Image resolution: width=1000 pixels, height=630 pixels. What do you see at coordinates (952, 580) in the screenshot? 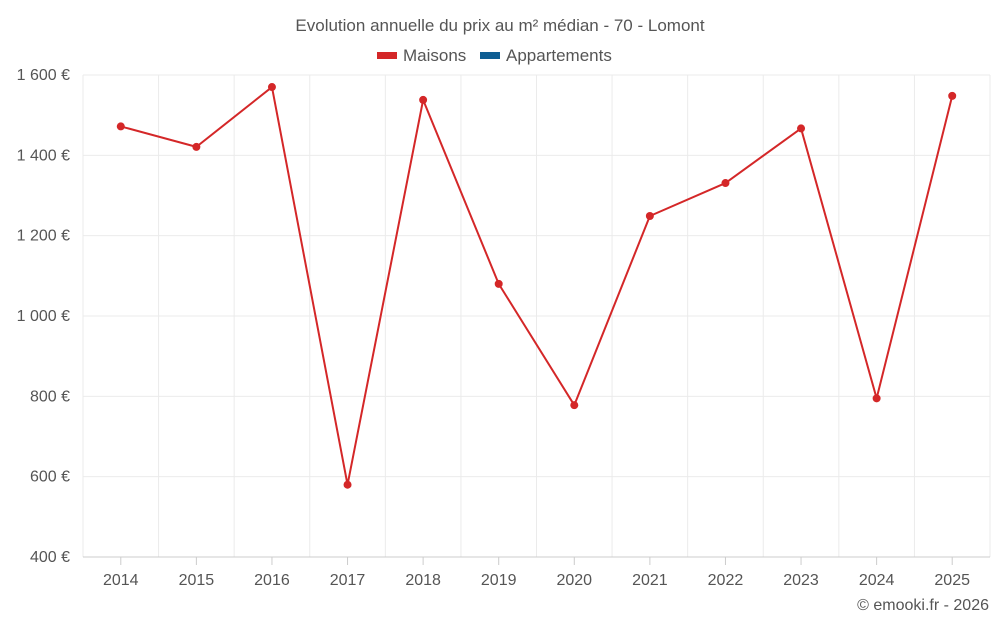
I see `x-tick-label: 2025` at bounding box center [952, 580].